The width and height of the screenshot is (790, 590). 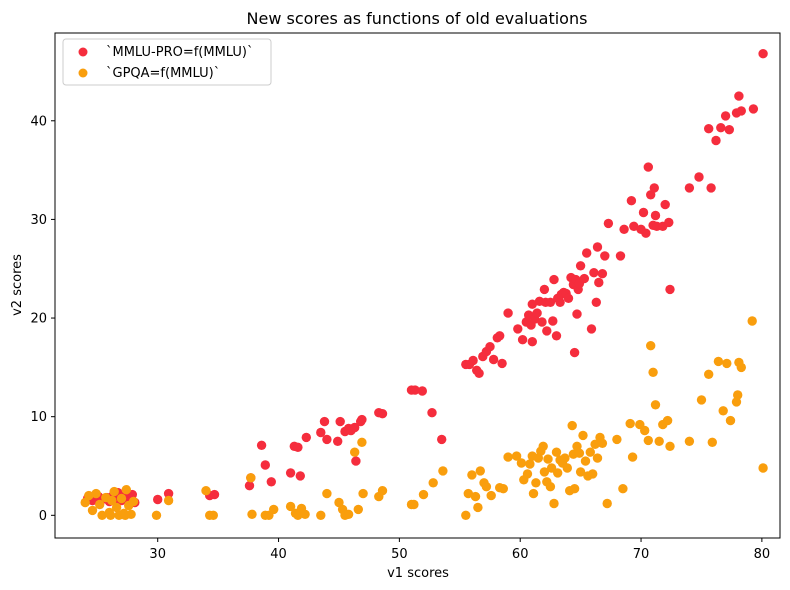 I want to click on x-tick-label: 80, so click(x=762, y=554).